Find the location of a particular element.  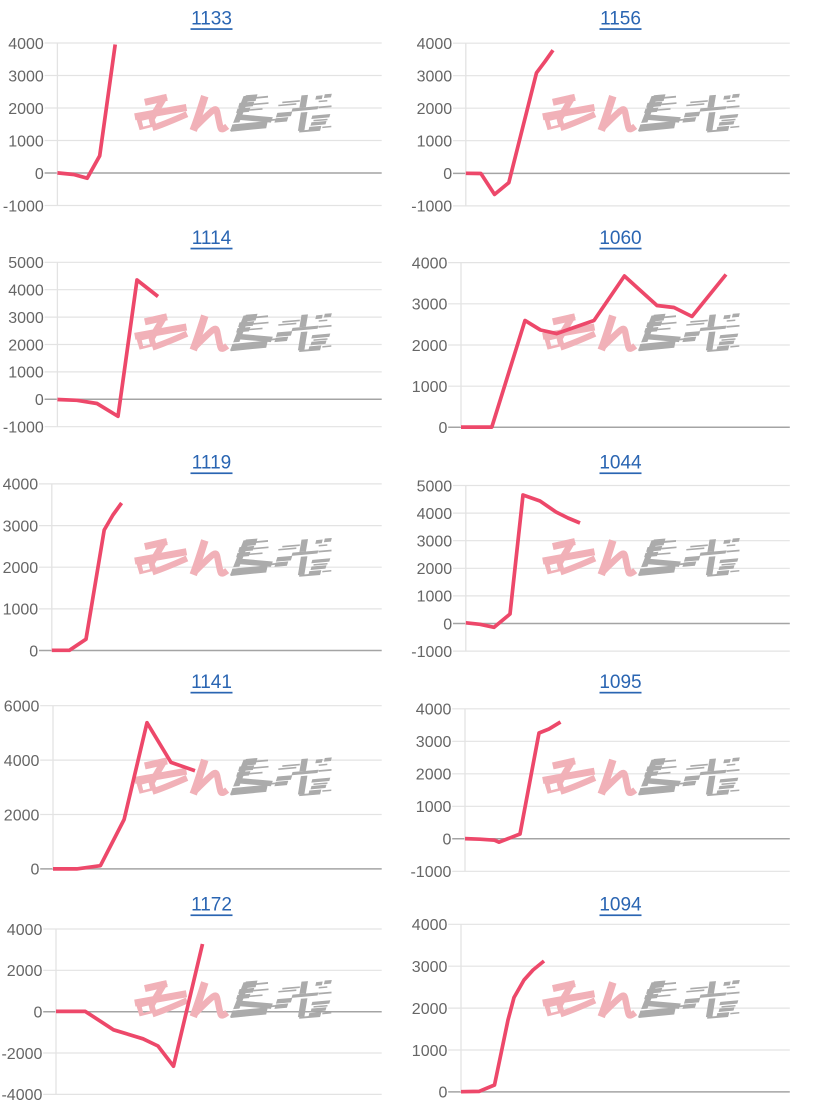

svg-text: 1114 is located at coordinates (212, 238).